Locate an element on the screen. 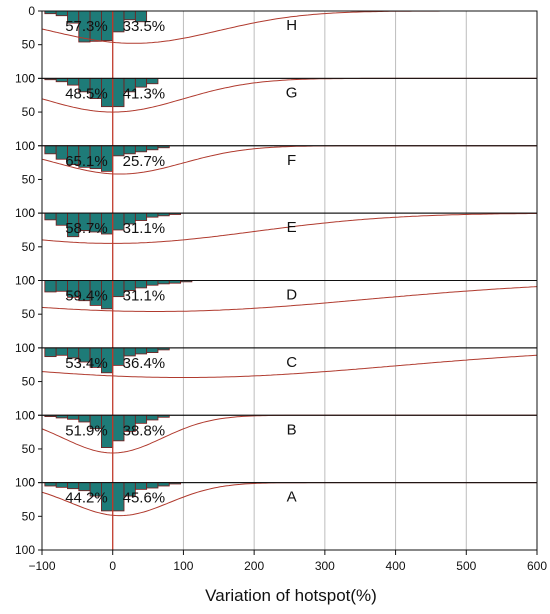 Image resolution: width=550 pixels, height=614 pixels. percent-right-label: 25.7% is located at coordinates (144, 161).